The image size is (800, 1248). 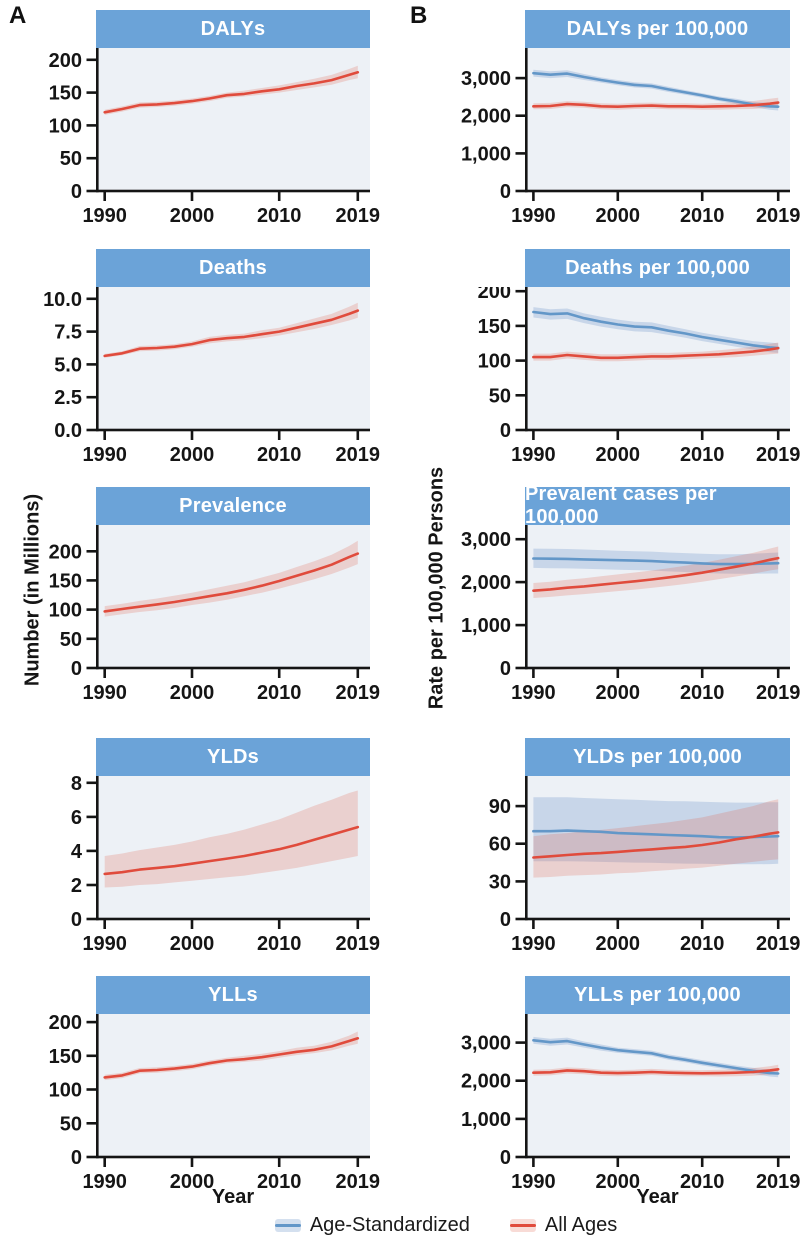 What do you see at coordinates (212, 376) in the screenshot?
I see `chart-plot-deaths: 0.0 2.5 5.0 7.5 10.0 1990 2000 2010 2019` at bounding box center [212, 376].